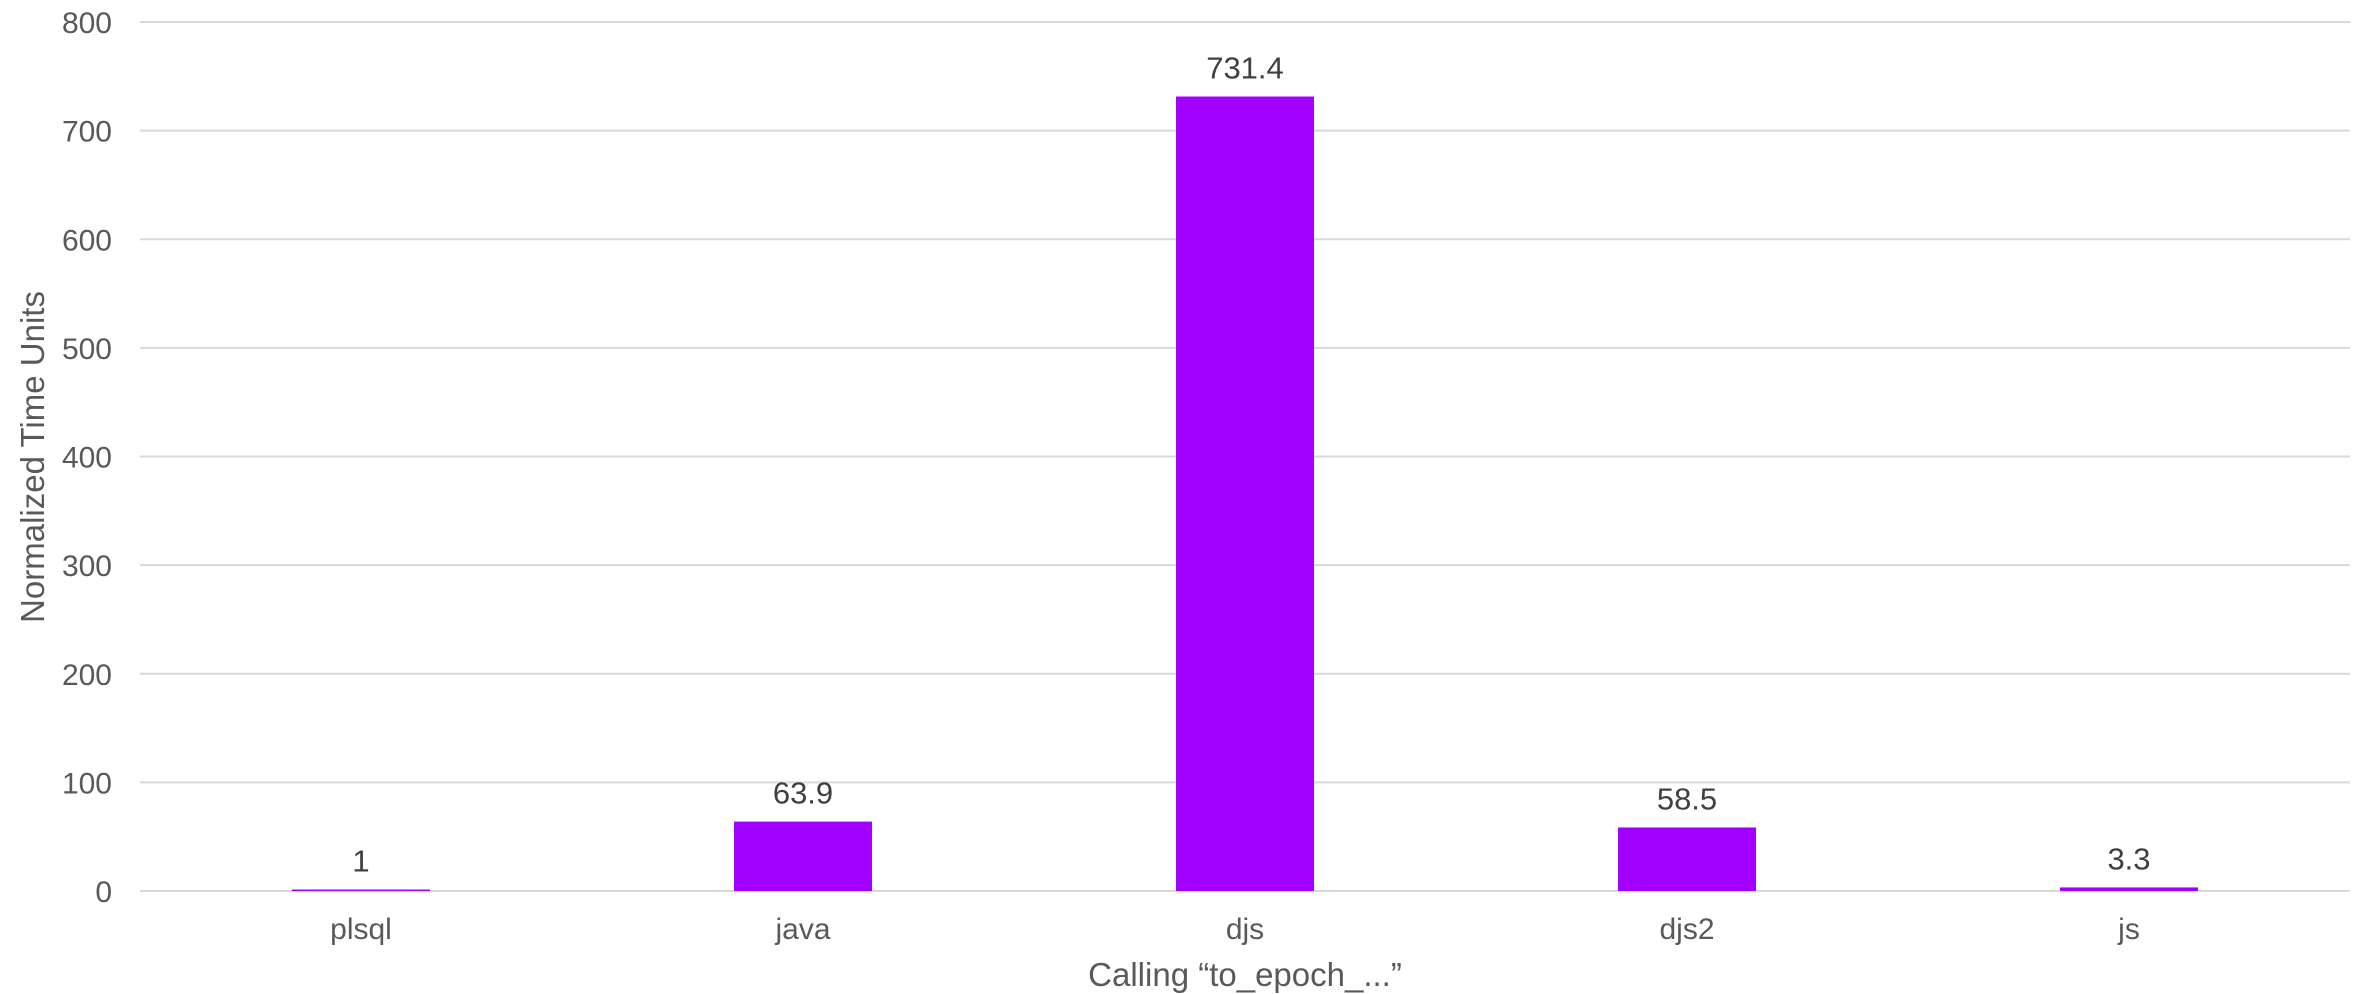 The height and width of the screenshot is (994, 2362). I want to click on bar-js, so click(2129, 889).